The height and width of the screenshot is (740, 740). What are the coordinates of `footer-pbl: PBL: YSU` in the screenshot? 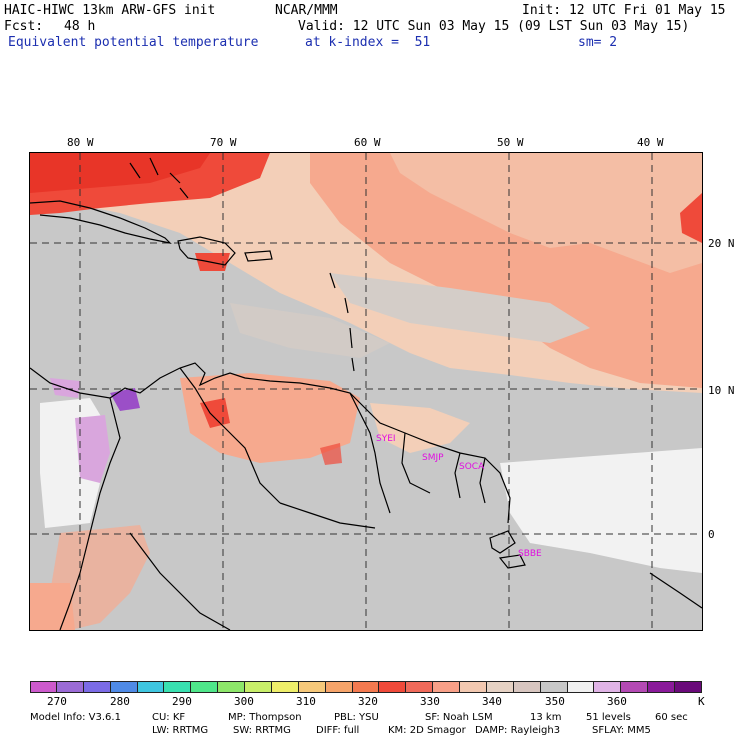 It's located at (356, 717).